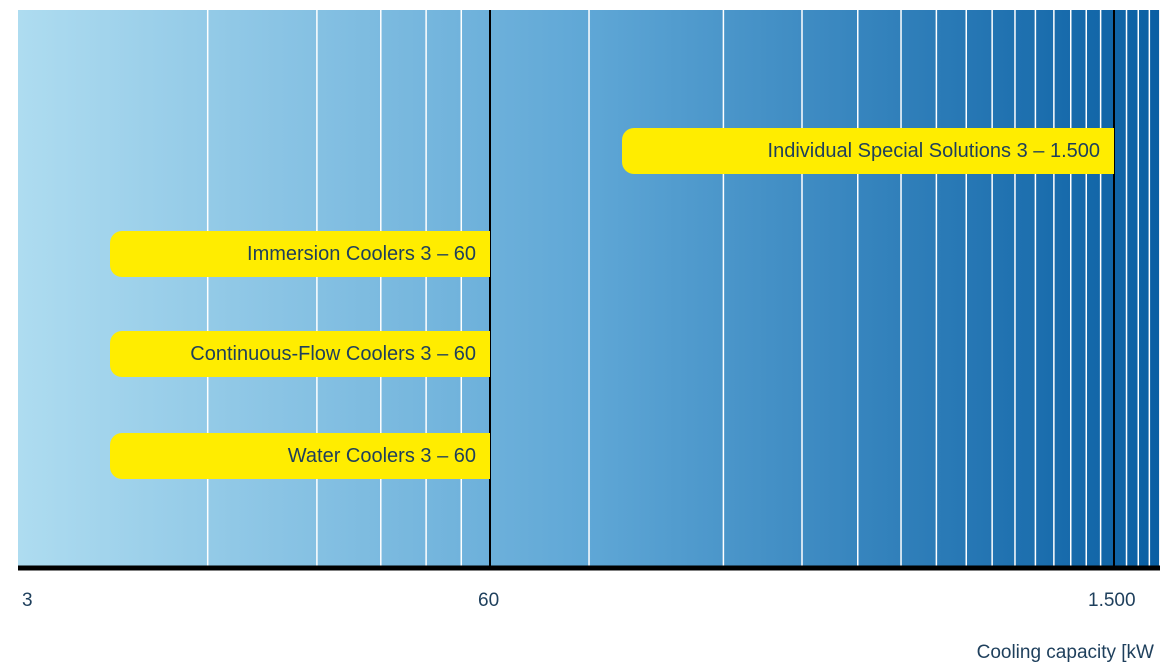  What do you see at coordinates (489, 600) in the screenshot?
I see `x-tick-label-60: 60` at bounding box center [489, 600].